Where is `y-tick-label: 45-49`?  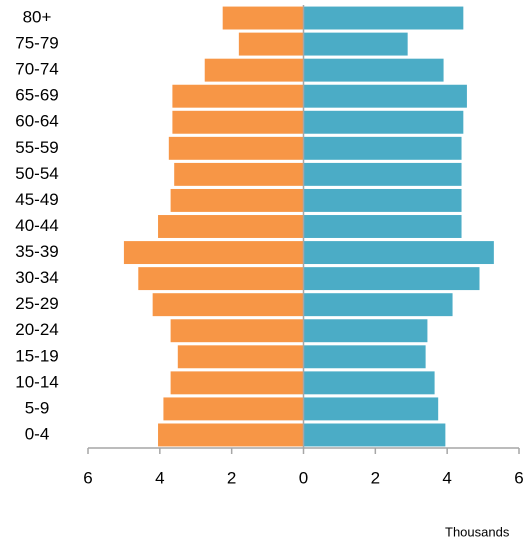 y-tick-label: 45-49 is located at coordinates (36, 199).